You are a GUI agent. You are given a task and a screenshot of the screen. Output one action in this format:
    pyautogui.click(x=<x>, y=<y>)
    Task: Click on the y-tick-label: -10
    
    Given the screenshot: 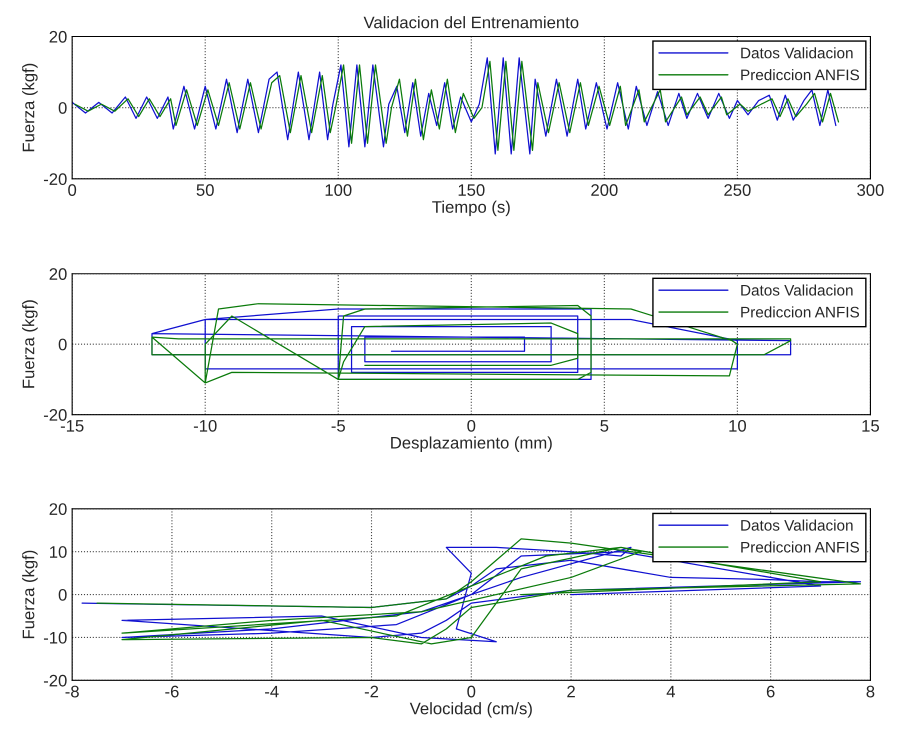 What is the action you would take?
    pyautogui.click(x=55, y=638)
    